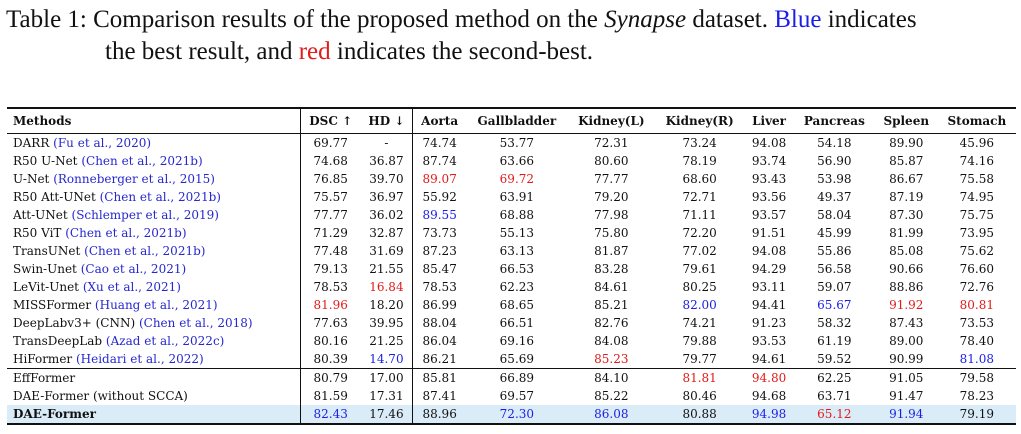 The width and height of the screenshot is (1021, 434). Describe the element at coordinates (834, 179) in the screenshot. I see `value-cell: 53.98` at that location.